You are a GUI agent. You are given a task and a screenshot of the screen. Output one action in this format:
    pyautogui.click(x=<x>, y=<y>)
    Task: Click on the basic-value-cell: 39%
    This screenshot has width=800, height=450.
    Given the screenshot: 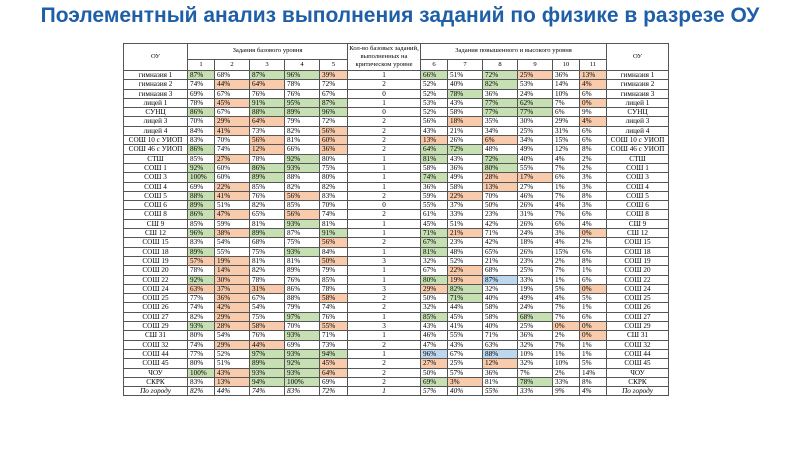 What is the action you would take?
    pyautogui.click(x=333, y=75)
    